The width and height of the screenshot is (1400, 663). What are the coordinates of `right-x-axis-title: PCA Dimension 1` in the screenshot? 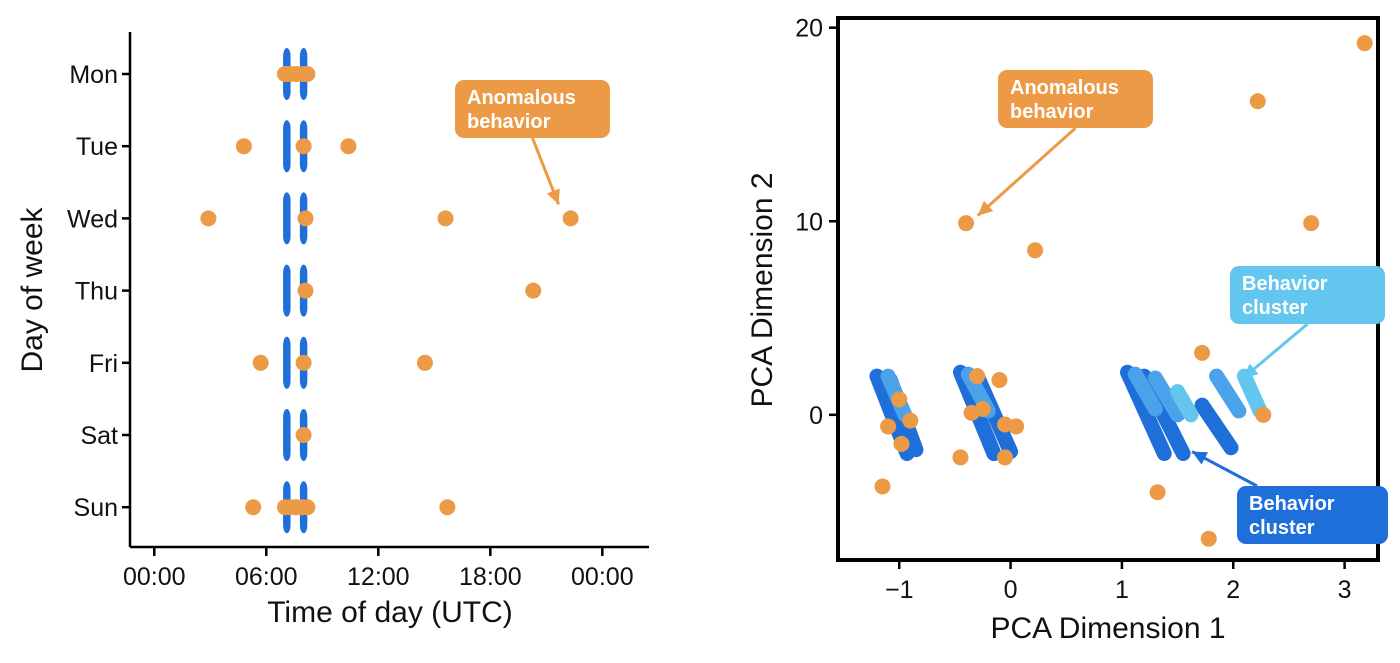 It's located at (1107, 628).